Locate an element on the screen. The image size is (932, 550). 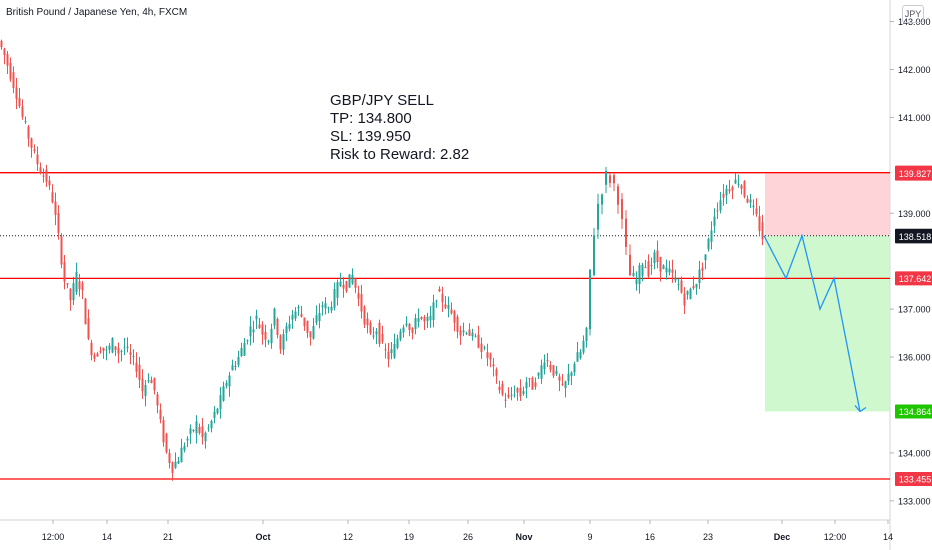
projected-path is located at coordinates (812, 322).